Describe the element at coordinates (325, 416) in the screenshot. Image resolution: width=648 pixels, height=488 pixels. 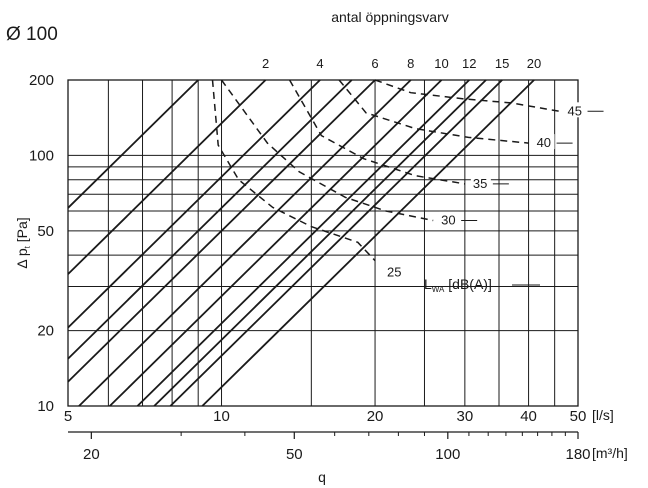
I see `x-axis-labels: 5 10 20 30 40 50` at that location.